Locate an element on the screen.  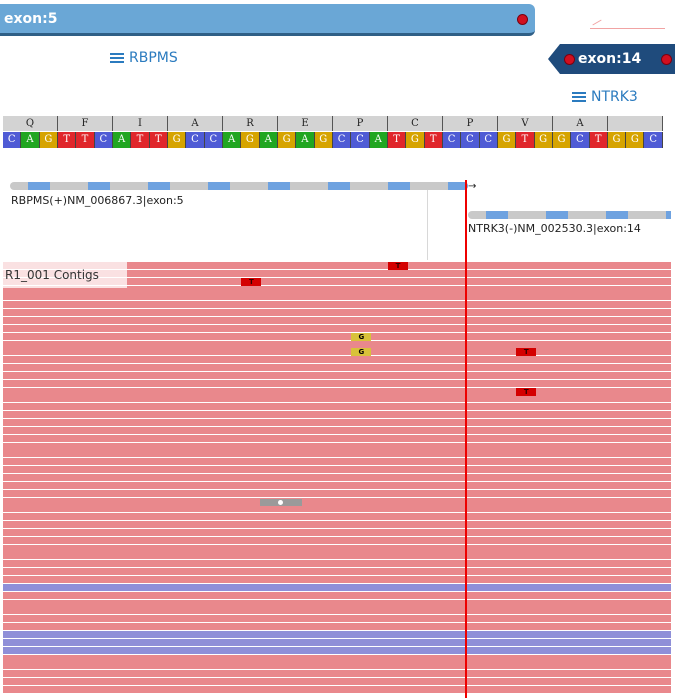
exon14-tag: exon:14 is located at coordinates (611, 59).